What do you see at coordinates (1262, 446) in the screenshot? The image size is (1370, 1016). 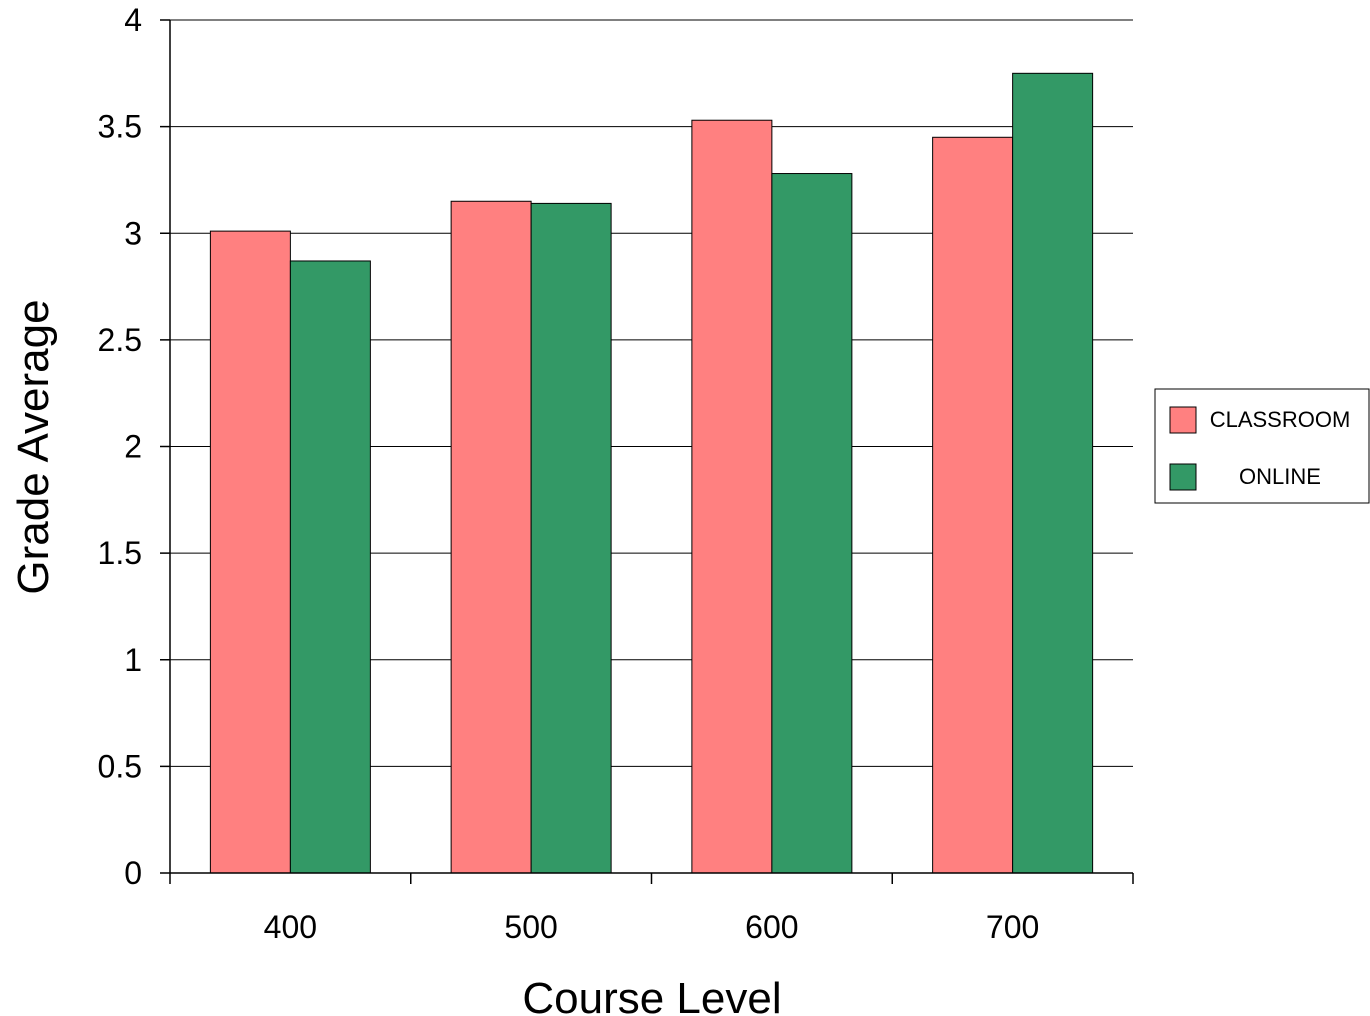 I see `legend: CLASSROOM ONLINE` at bounding box center [1262, 446].